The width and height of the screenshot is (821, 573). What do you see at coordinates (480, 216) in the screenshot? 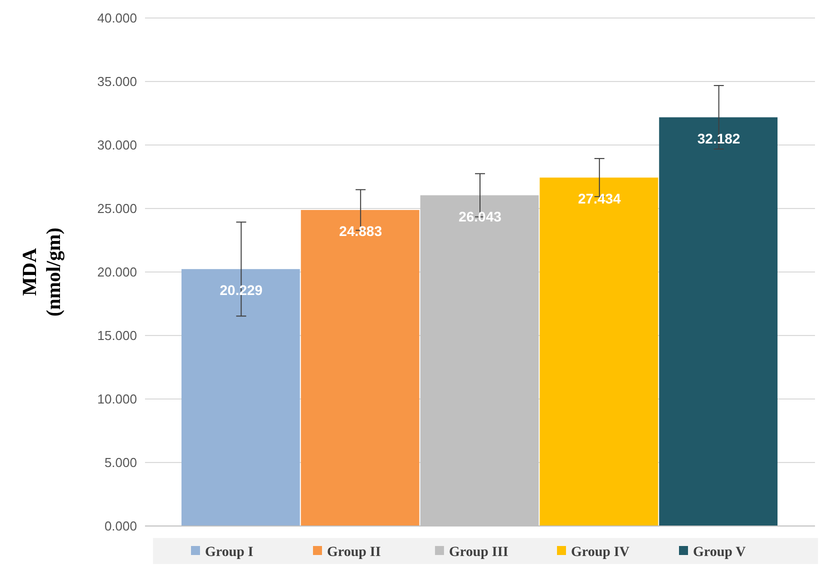
I see `data-label: 26.043` at bounding box center [480, 216].